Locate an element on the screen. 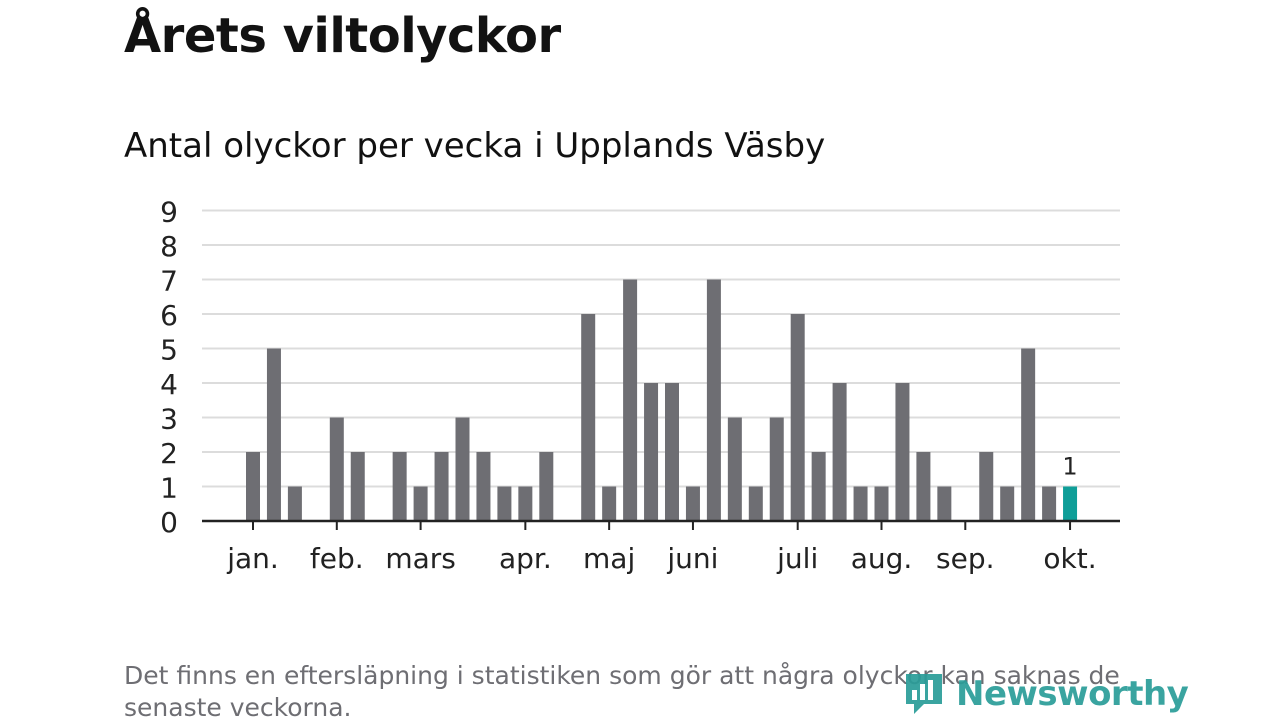 This screenshot has height=724, width=1280. y-tick-label: 2 is located at coordinates (169, 453).